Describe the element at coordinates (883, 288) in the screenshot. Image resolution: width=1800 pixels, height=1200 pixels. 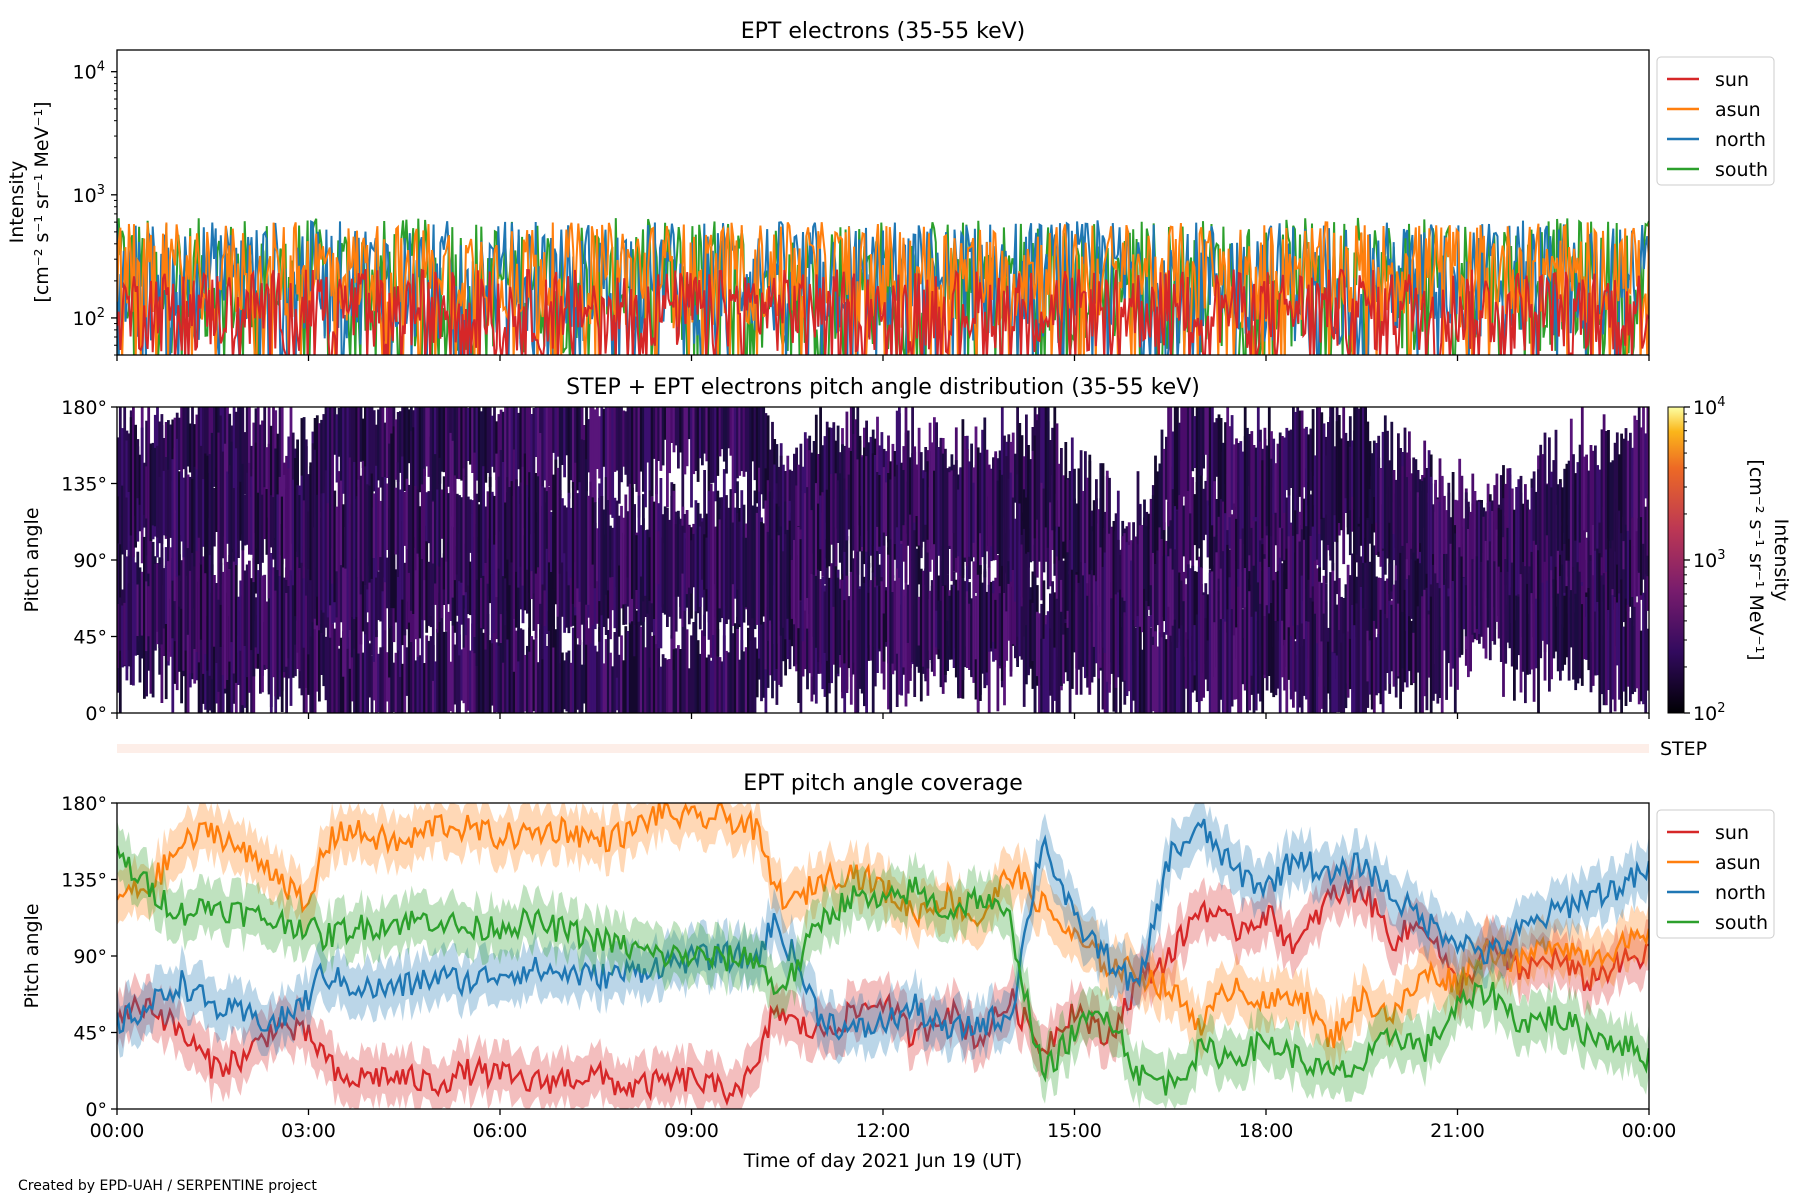
I see `series-line-asun` at that location.